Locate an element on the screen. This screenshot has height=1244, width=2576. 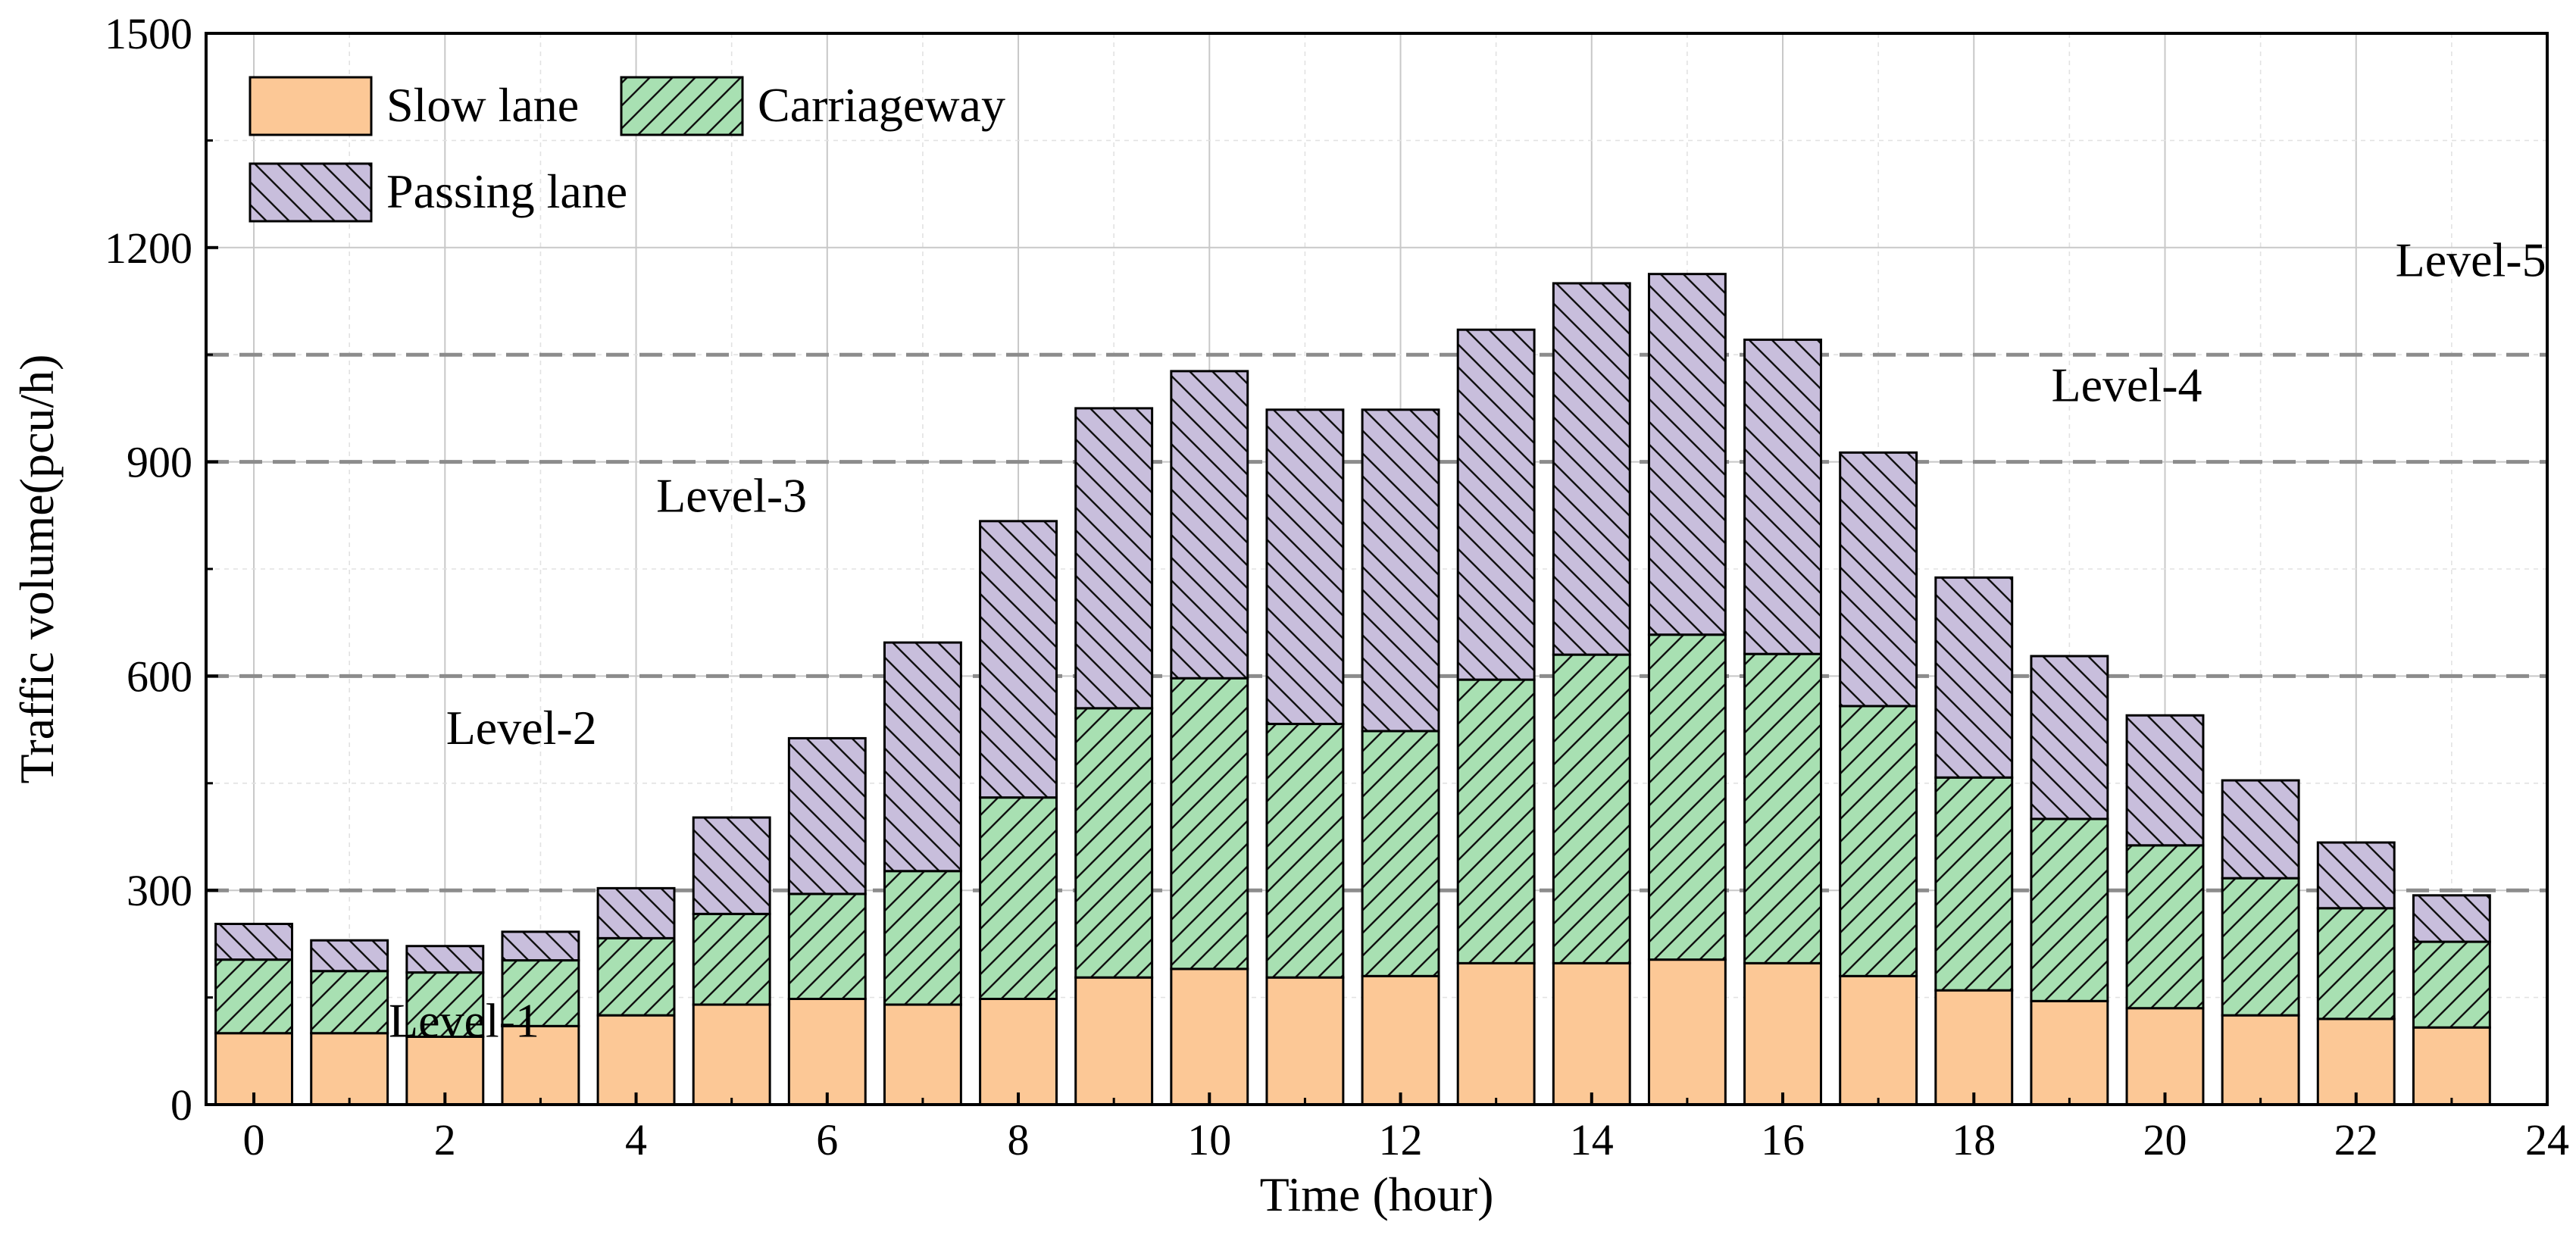
legend-label-carriageway: Carriageway is located at coordinates (882, 105).